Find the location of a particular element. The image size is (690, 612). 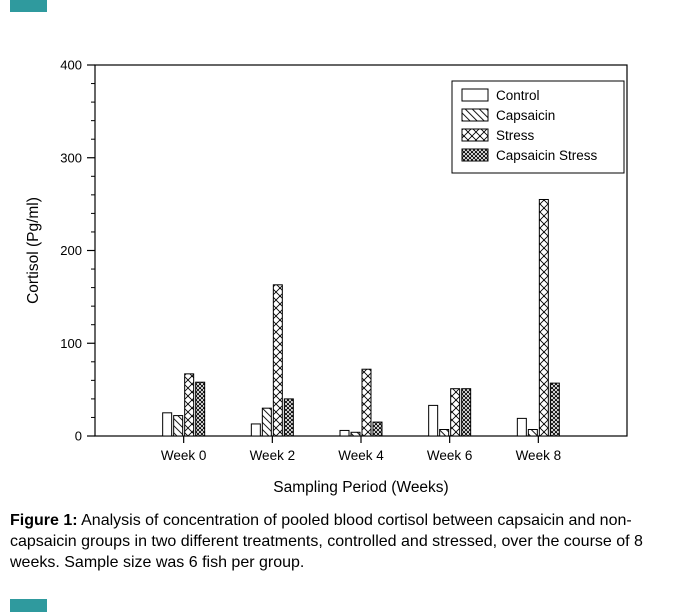

y-tick-label: 0 is located at coordinates (78, 436).